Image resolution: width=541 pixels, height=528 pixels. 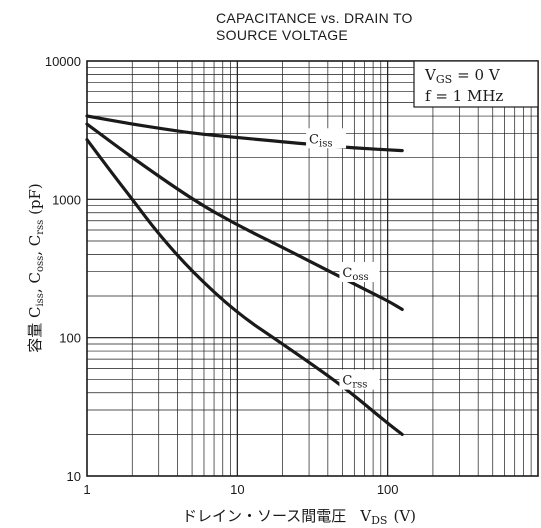 I want to click on y-axis-label: 容量 Ciss, Coss, Crss (pF), so click(x=36, y=268).